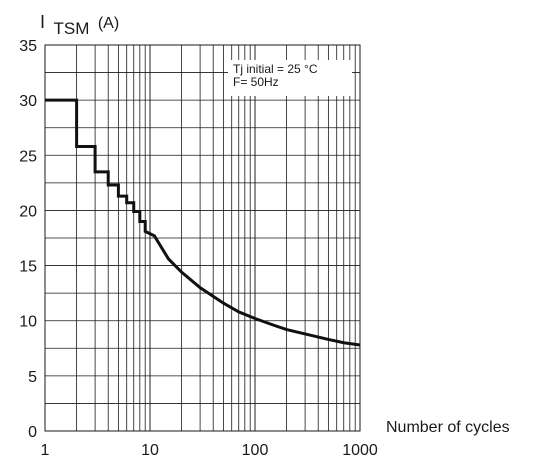  What do you see at coordinates (255, 450) in the screenshot?
I see `x-tick-label: 100` at bounding box center [255, 450].